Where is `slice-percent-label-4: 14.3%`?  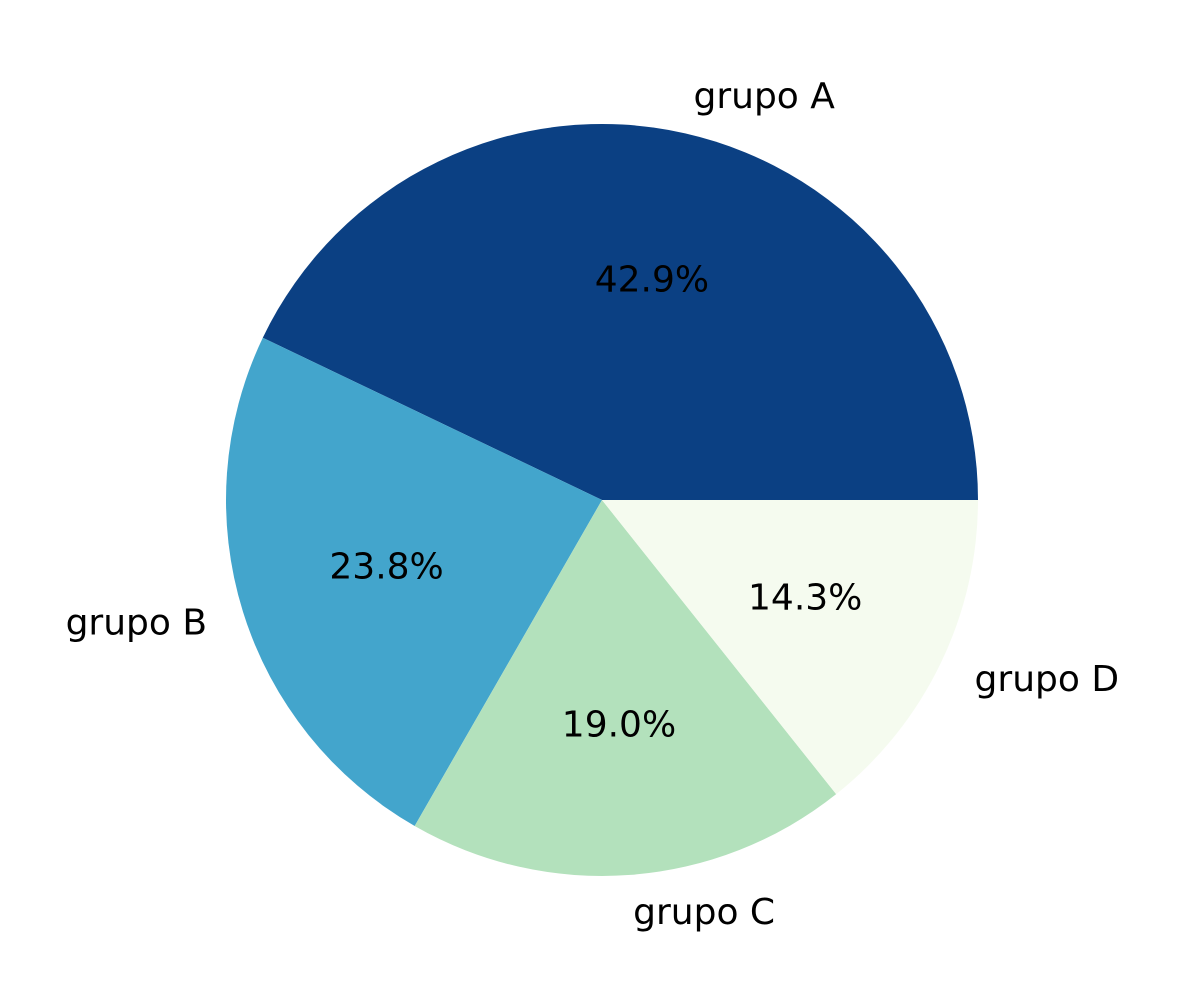 slice-percent-label-4: 14.3% is located at coordinates (805, 597).